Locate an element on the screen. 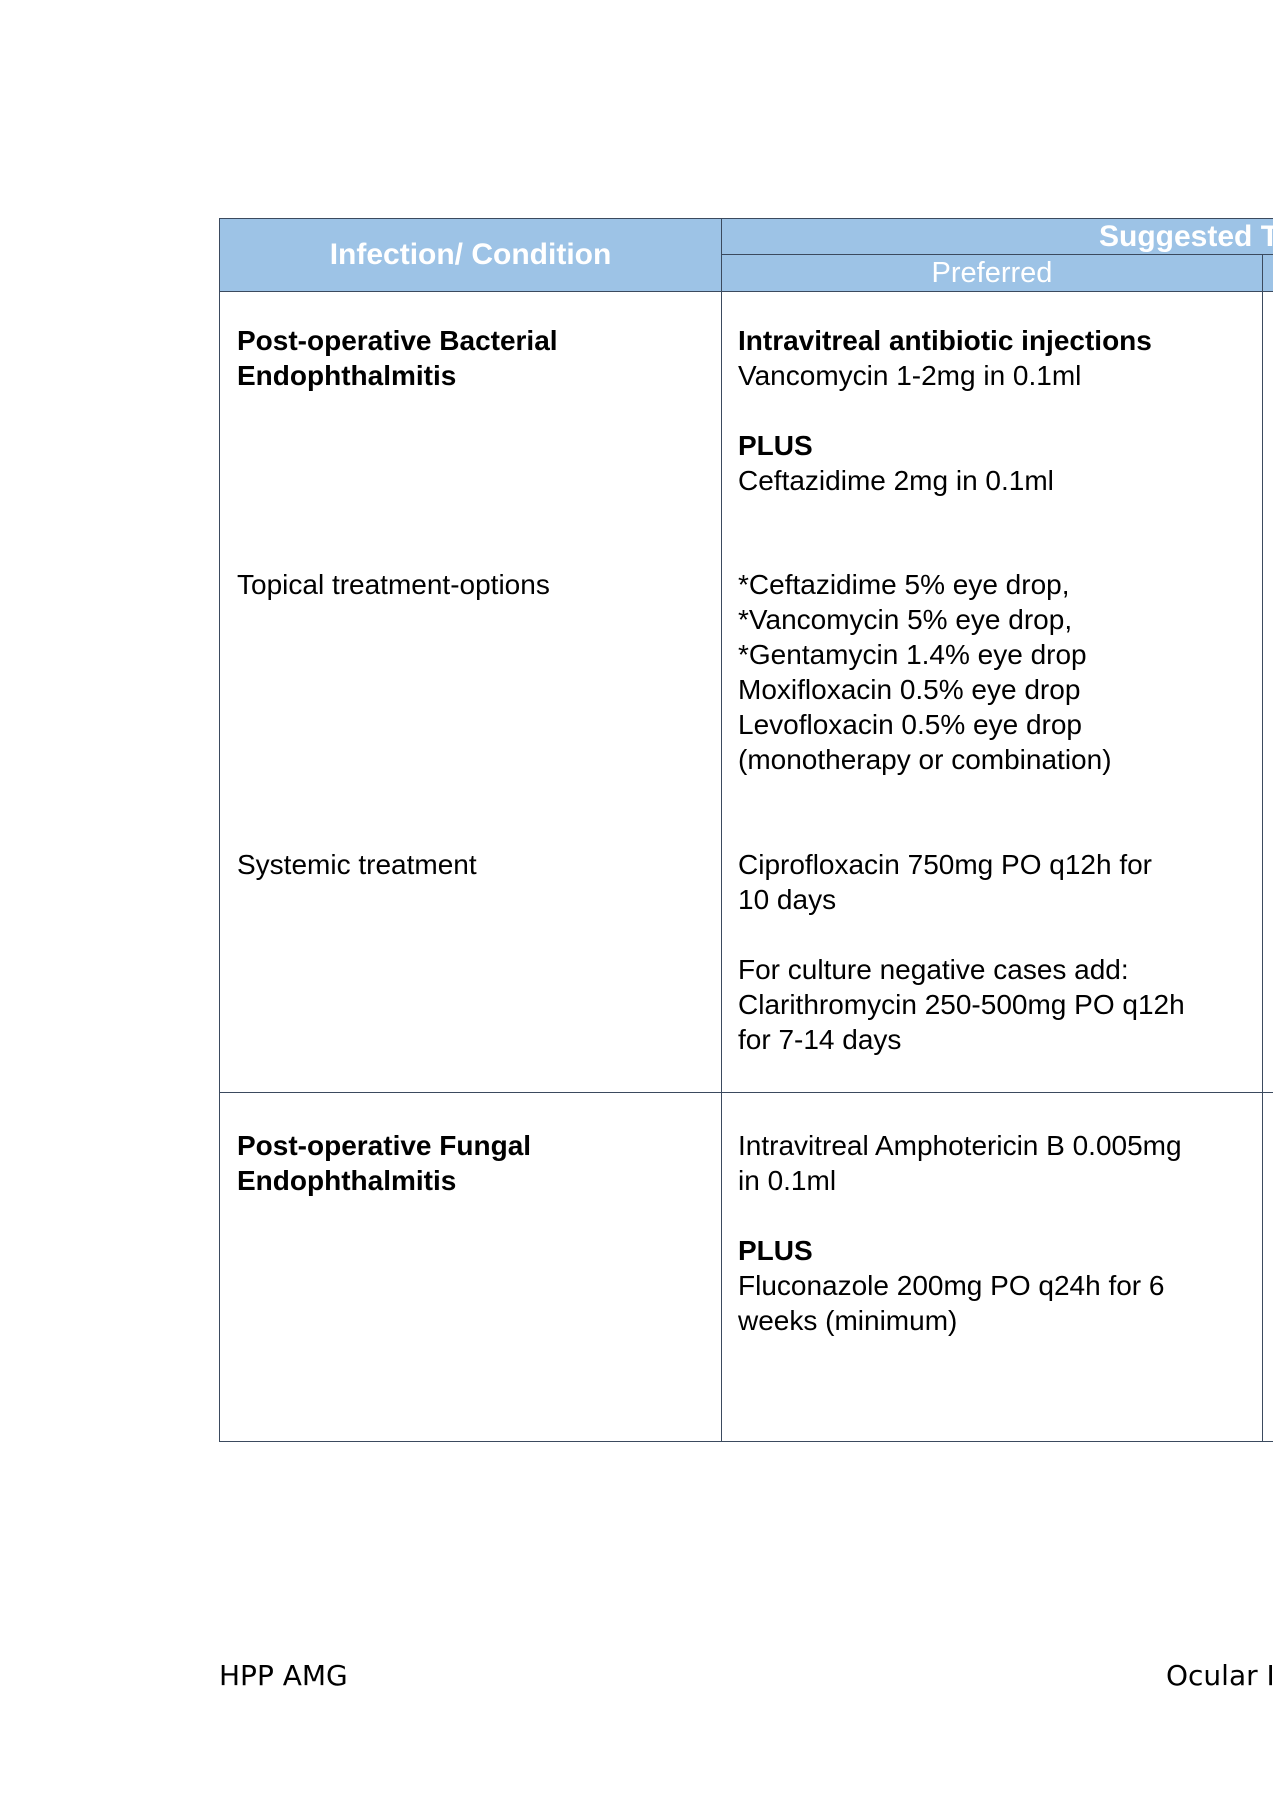 The image size is (1273, 1800). treatment-topical-line: Levofloxacin 0.5% eye drop is located at coordinates (910, 724).